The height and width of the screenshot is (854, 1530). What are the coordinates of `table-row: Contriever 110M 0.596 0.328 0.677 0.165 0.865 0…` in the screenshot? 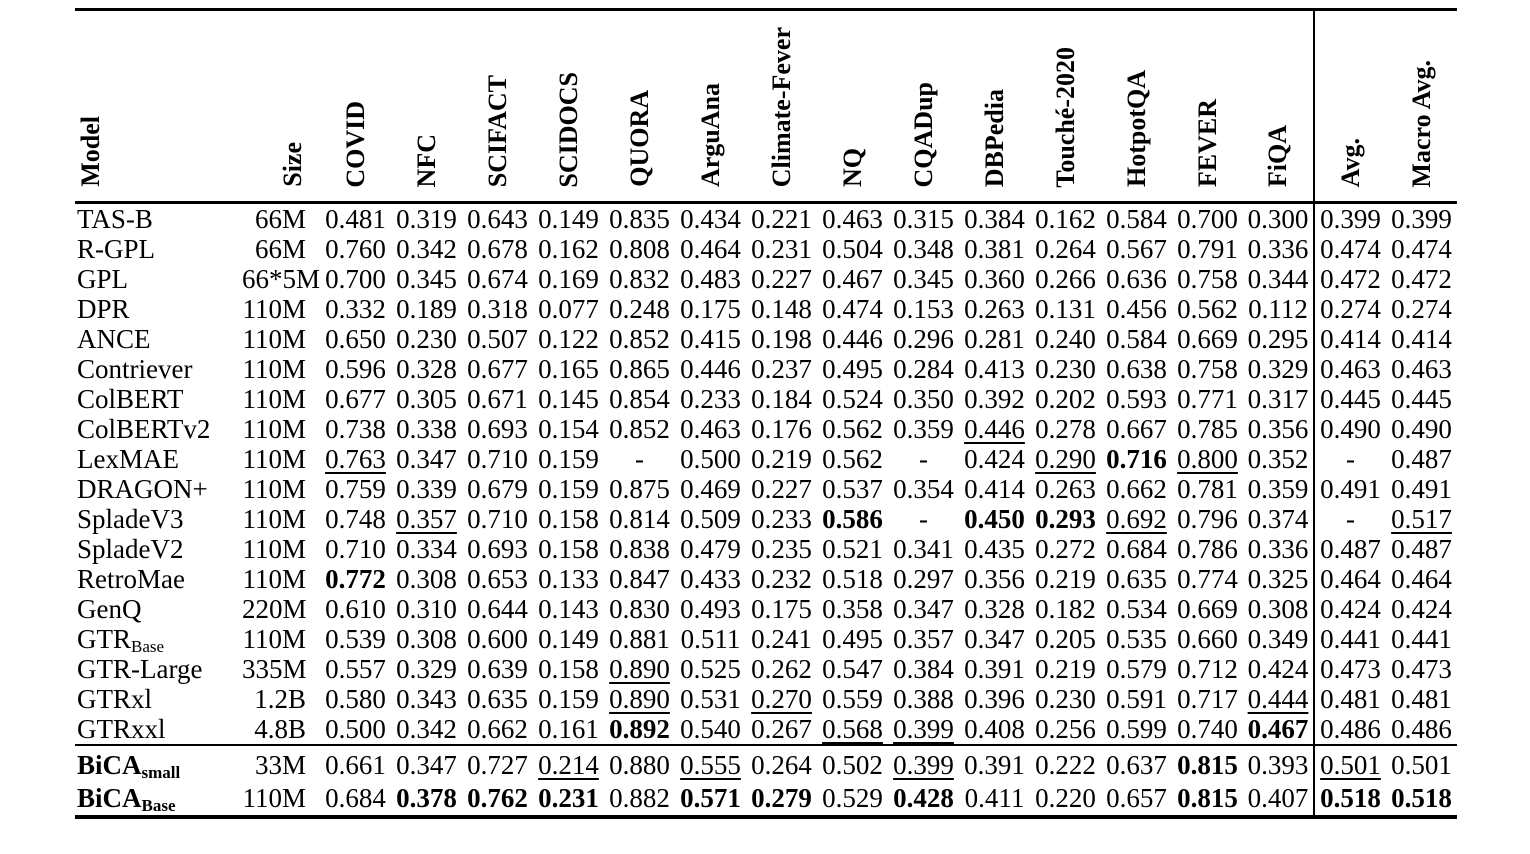 It's located at (766, 369).